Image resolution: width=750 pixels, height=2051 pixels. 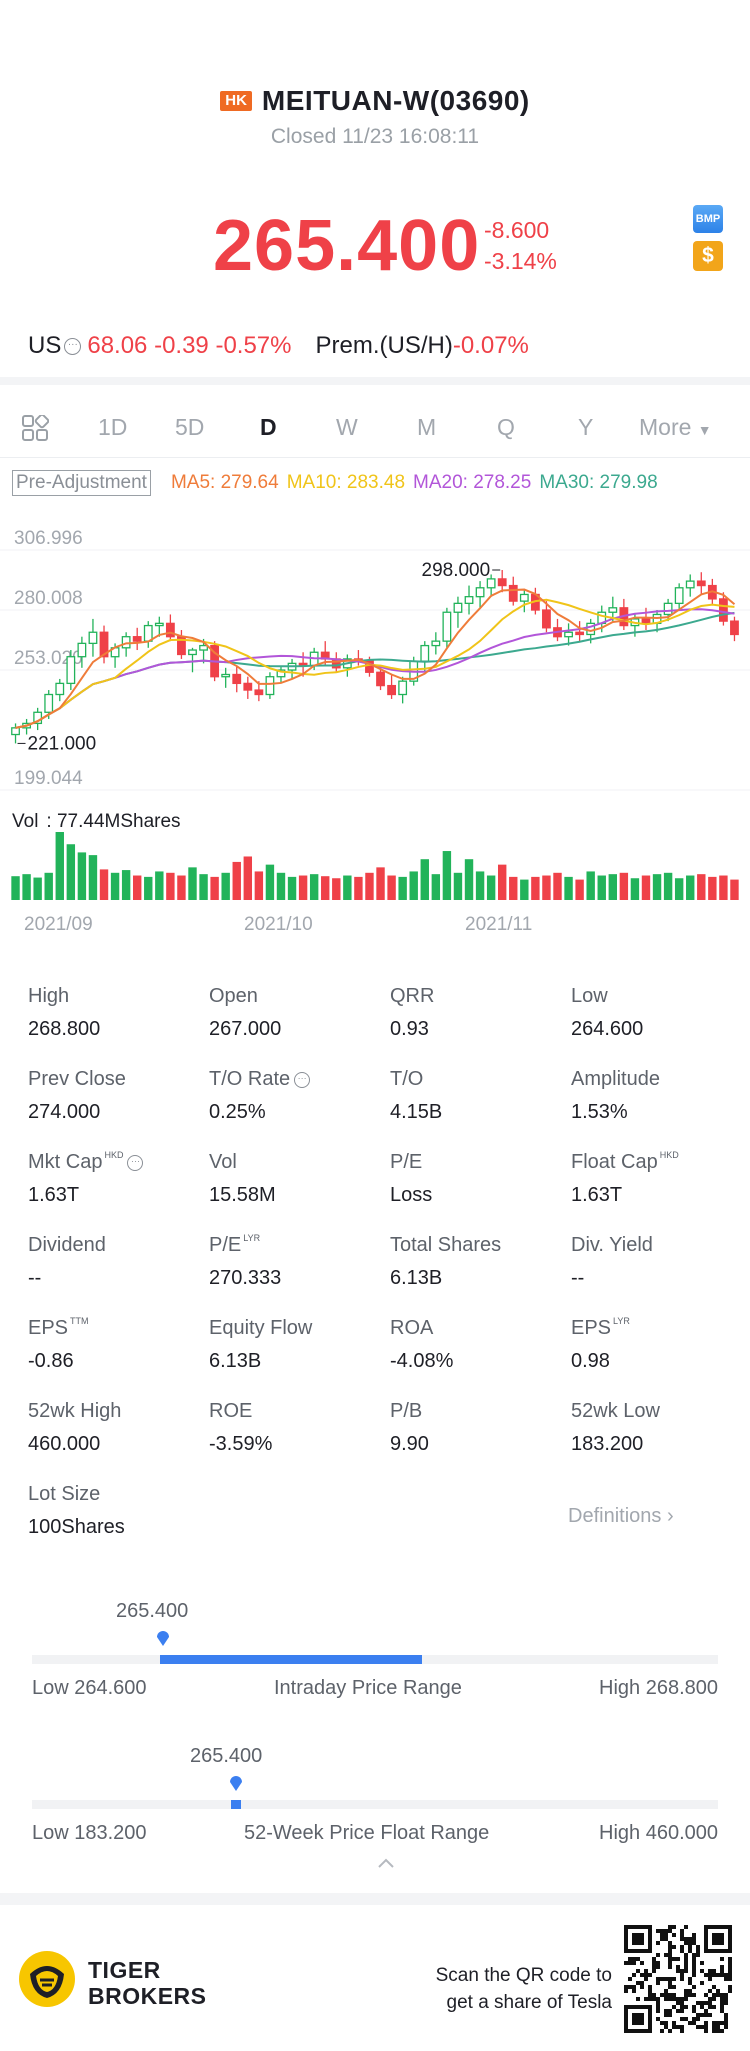 What do you see at coordinates (268, 426) in the screenshot?
I see `tab-d: D` at bounding box center [268, 426].